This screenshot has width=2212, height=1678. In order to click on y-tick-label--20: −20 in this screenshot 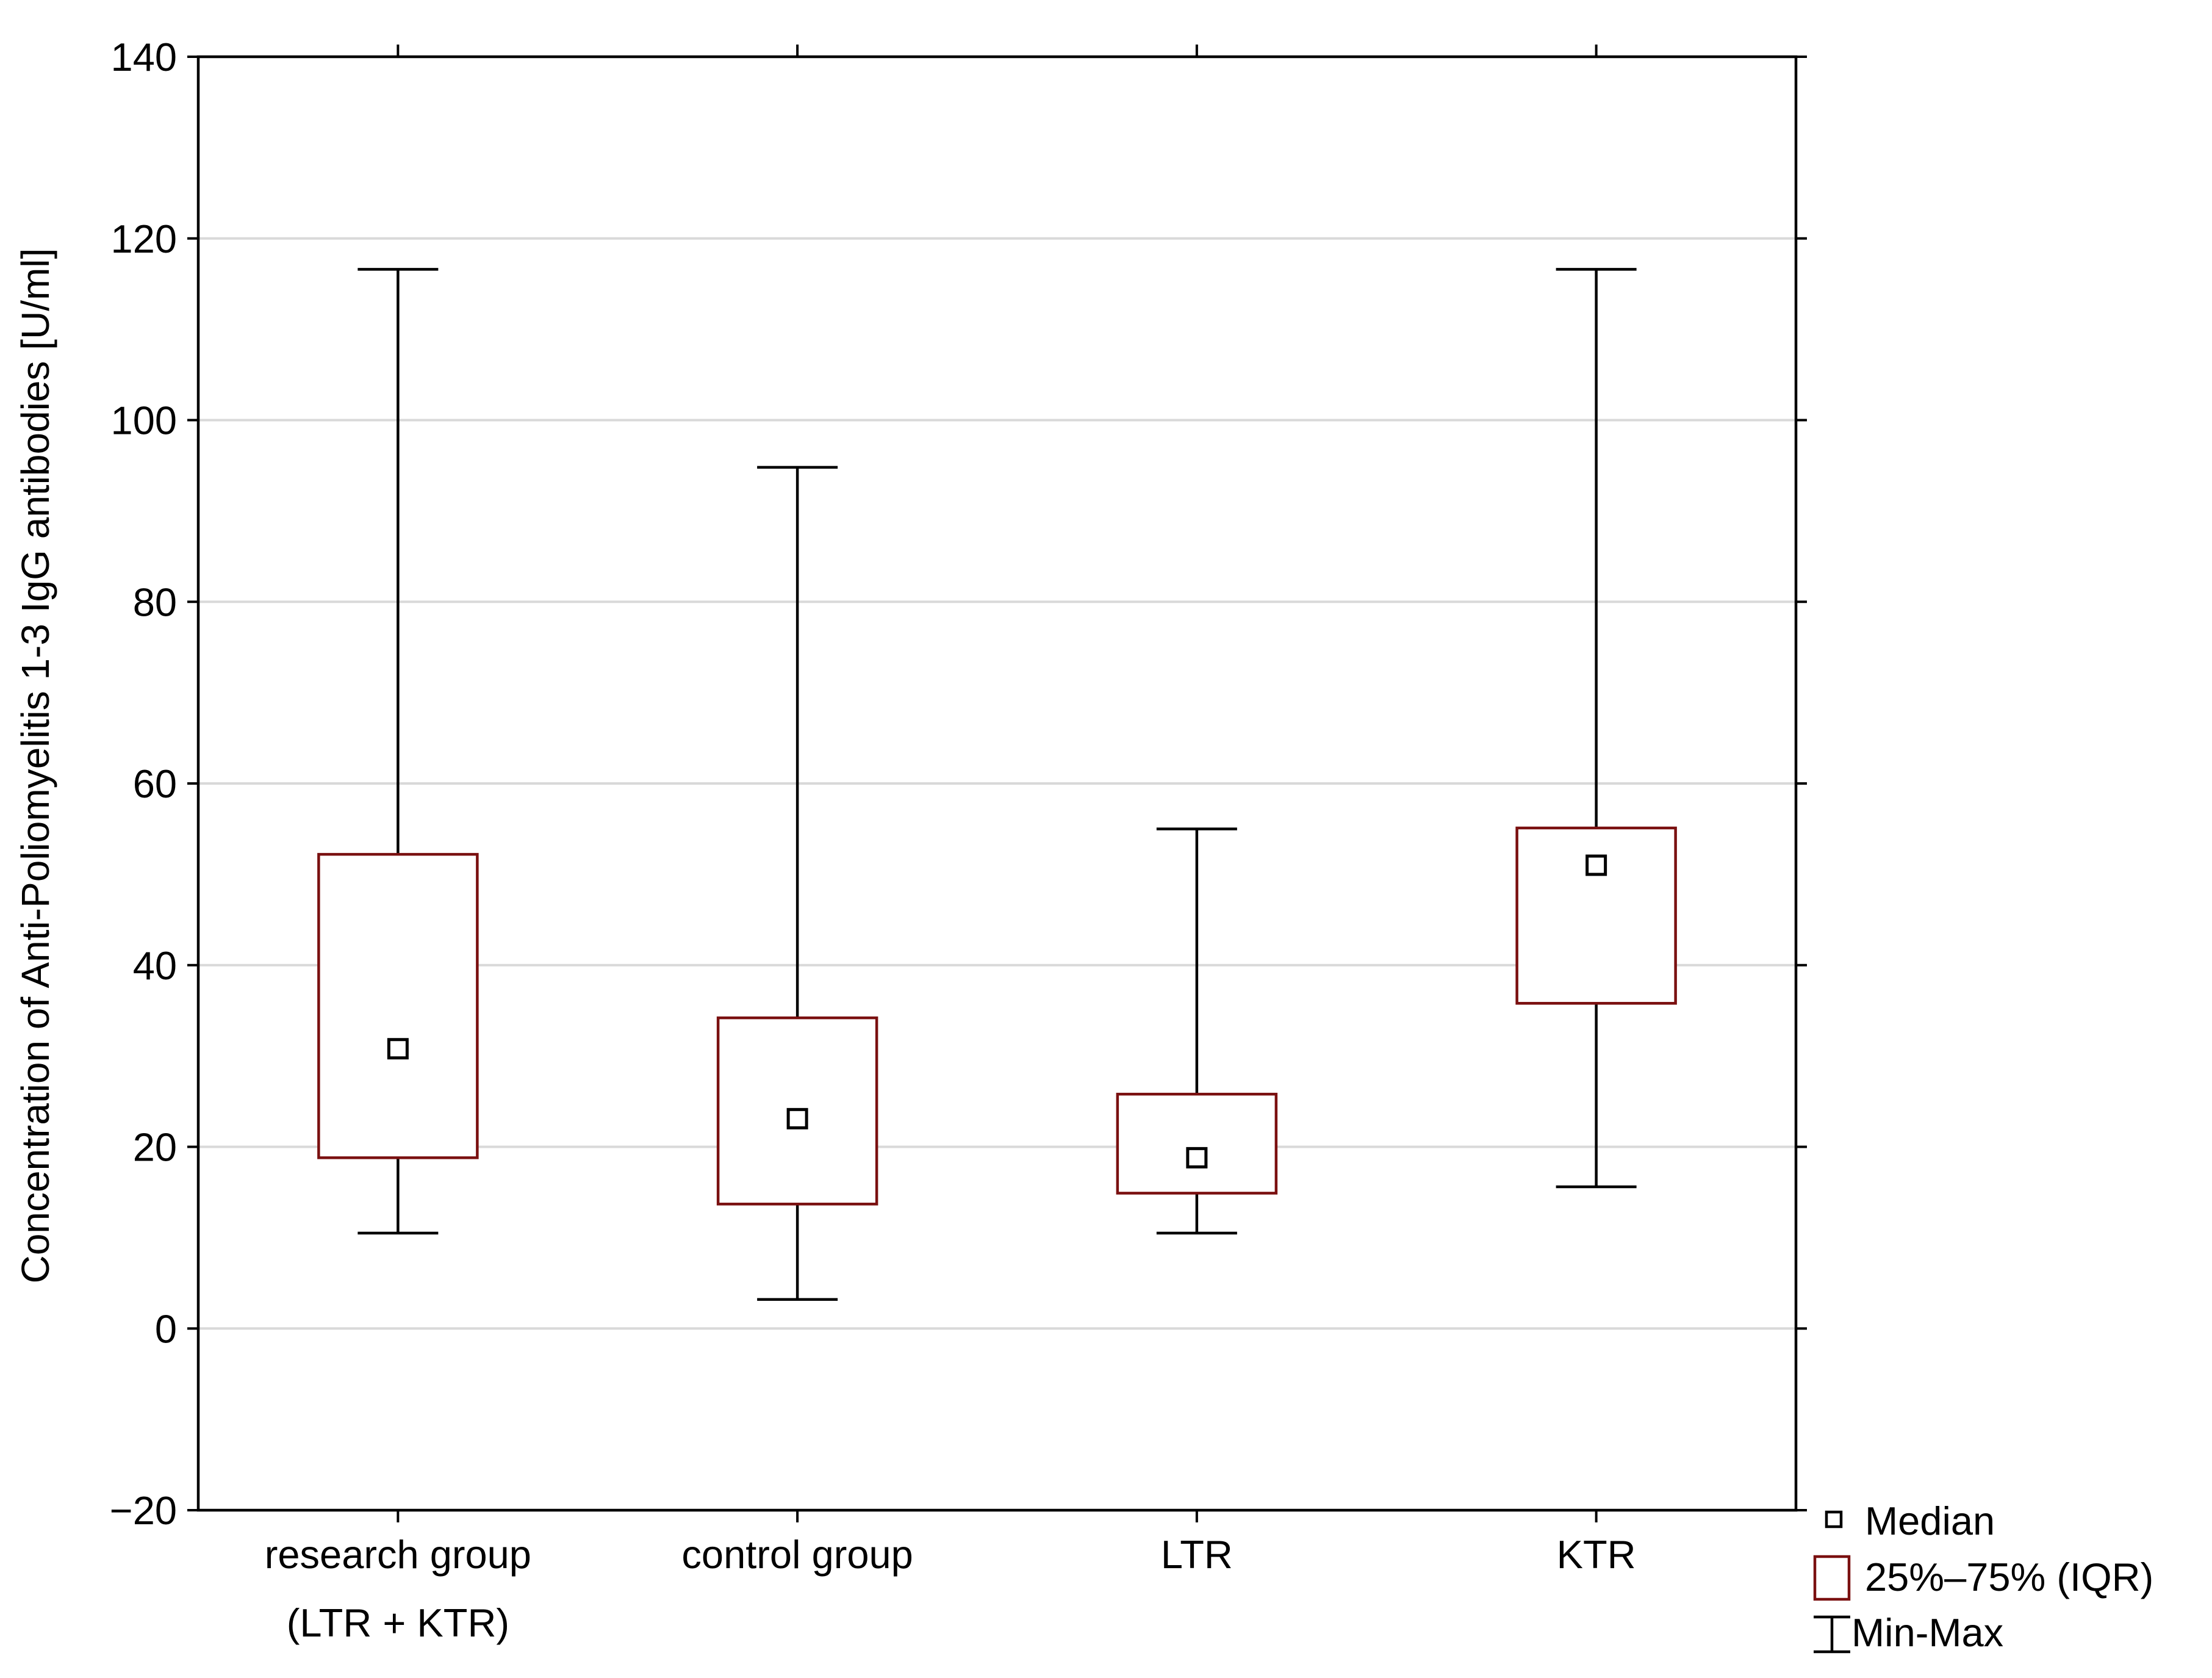, I will do `click(143, 1510)`.